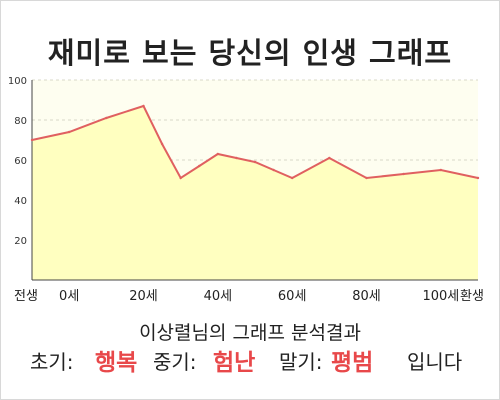 The image size is (500, 400). Describe the element at coordinates (249, 296) in the screenshot. I see `x-axis-labels: 전생 0세 20세 40세 60세 80세 100세 환생` at that location.